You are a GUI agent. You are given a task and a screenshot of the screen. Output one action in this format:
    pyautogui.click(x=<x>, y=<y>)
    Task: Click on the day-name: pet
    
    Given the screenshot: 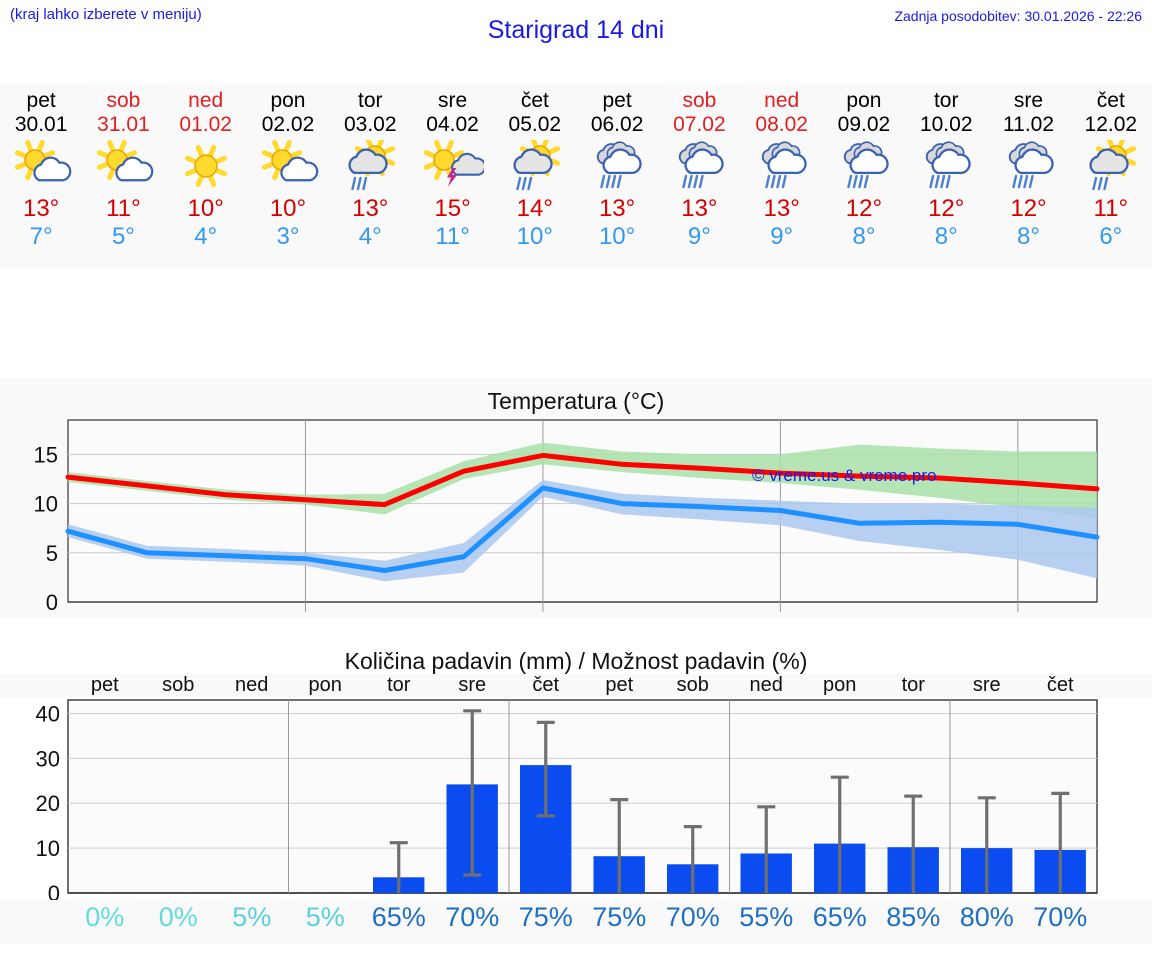 What is the action you would take?
    pyautogui.click(x=617, y=100)
    